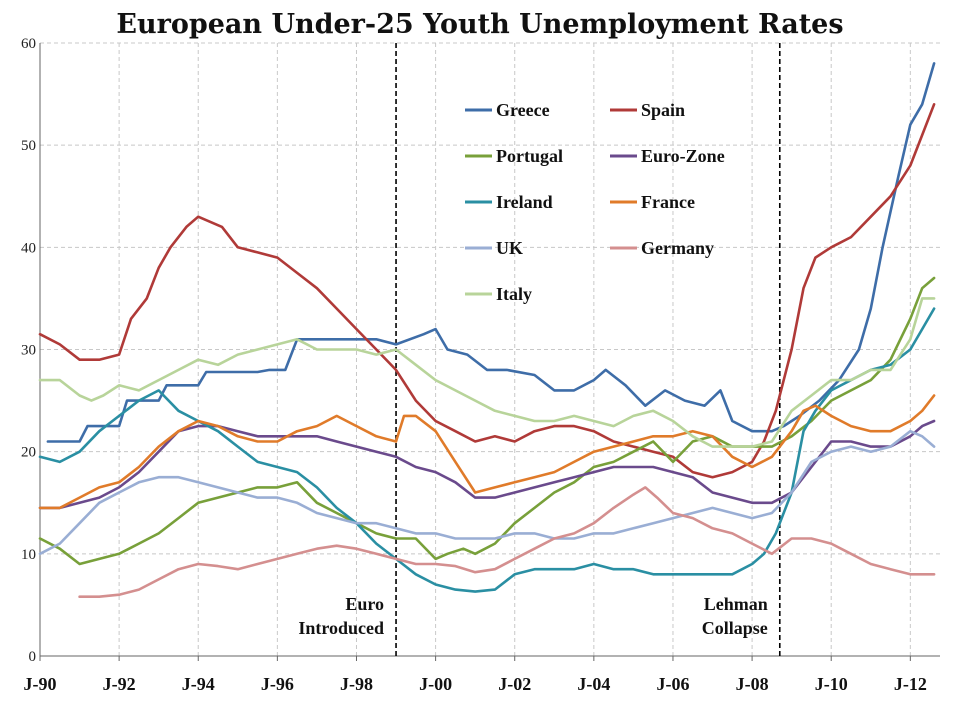 The width and height of the screenshot is (954, 706). I want to click on legend-label-portugal: Portugal, so click(529, 156).